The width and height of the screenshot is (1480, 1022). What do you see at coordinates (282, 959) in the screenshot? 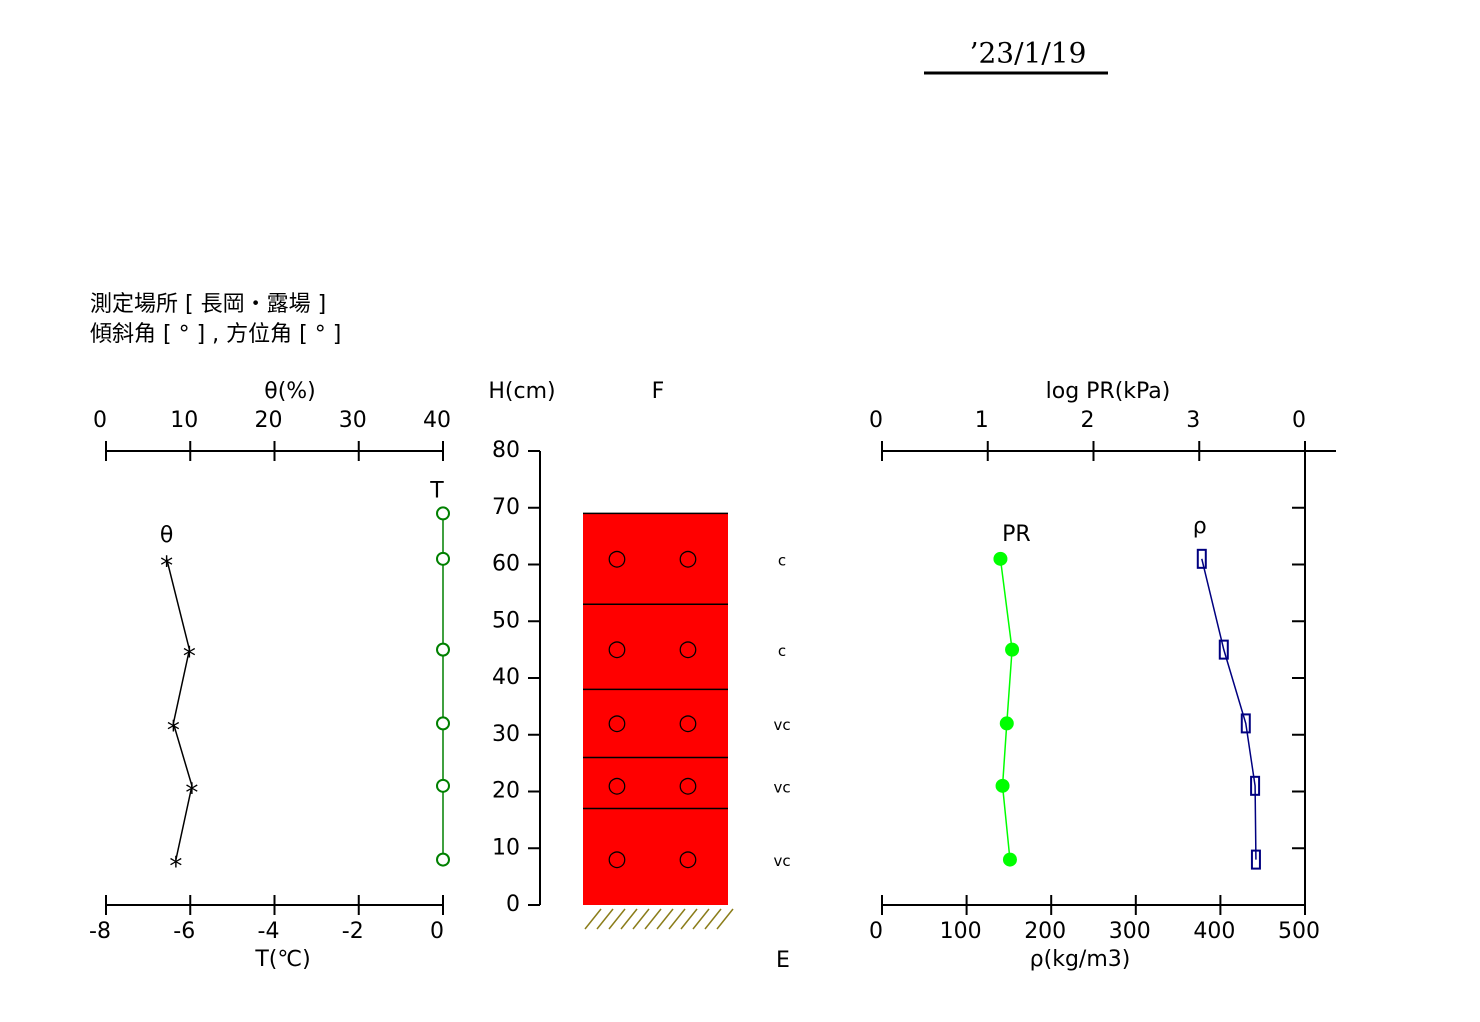
I see `axis-title: T(℃)` at bounding box center [282, 959].